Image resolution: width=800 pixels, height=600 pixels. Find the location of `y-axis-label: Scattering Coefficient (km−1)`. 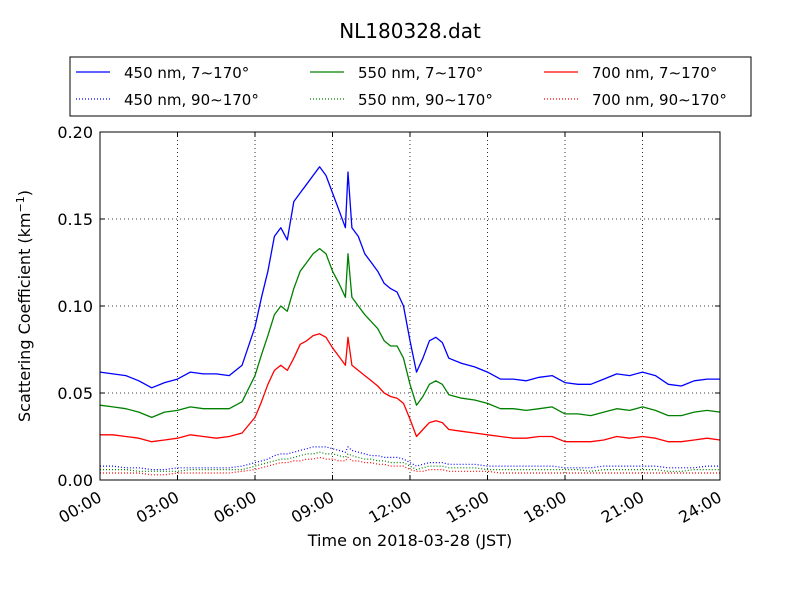

y-axis-label: Scattering Coefficient (km−1) is located at coordinates (24, 306).